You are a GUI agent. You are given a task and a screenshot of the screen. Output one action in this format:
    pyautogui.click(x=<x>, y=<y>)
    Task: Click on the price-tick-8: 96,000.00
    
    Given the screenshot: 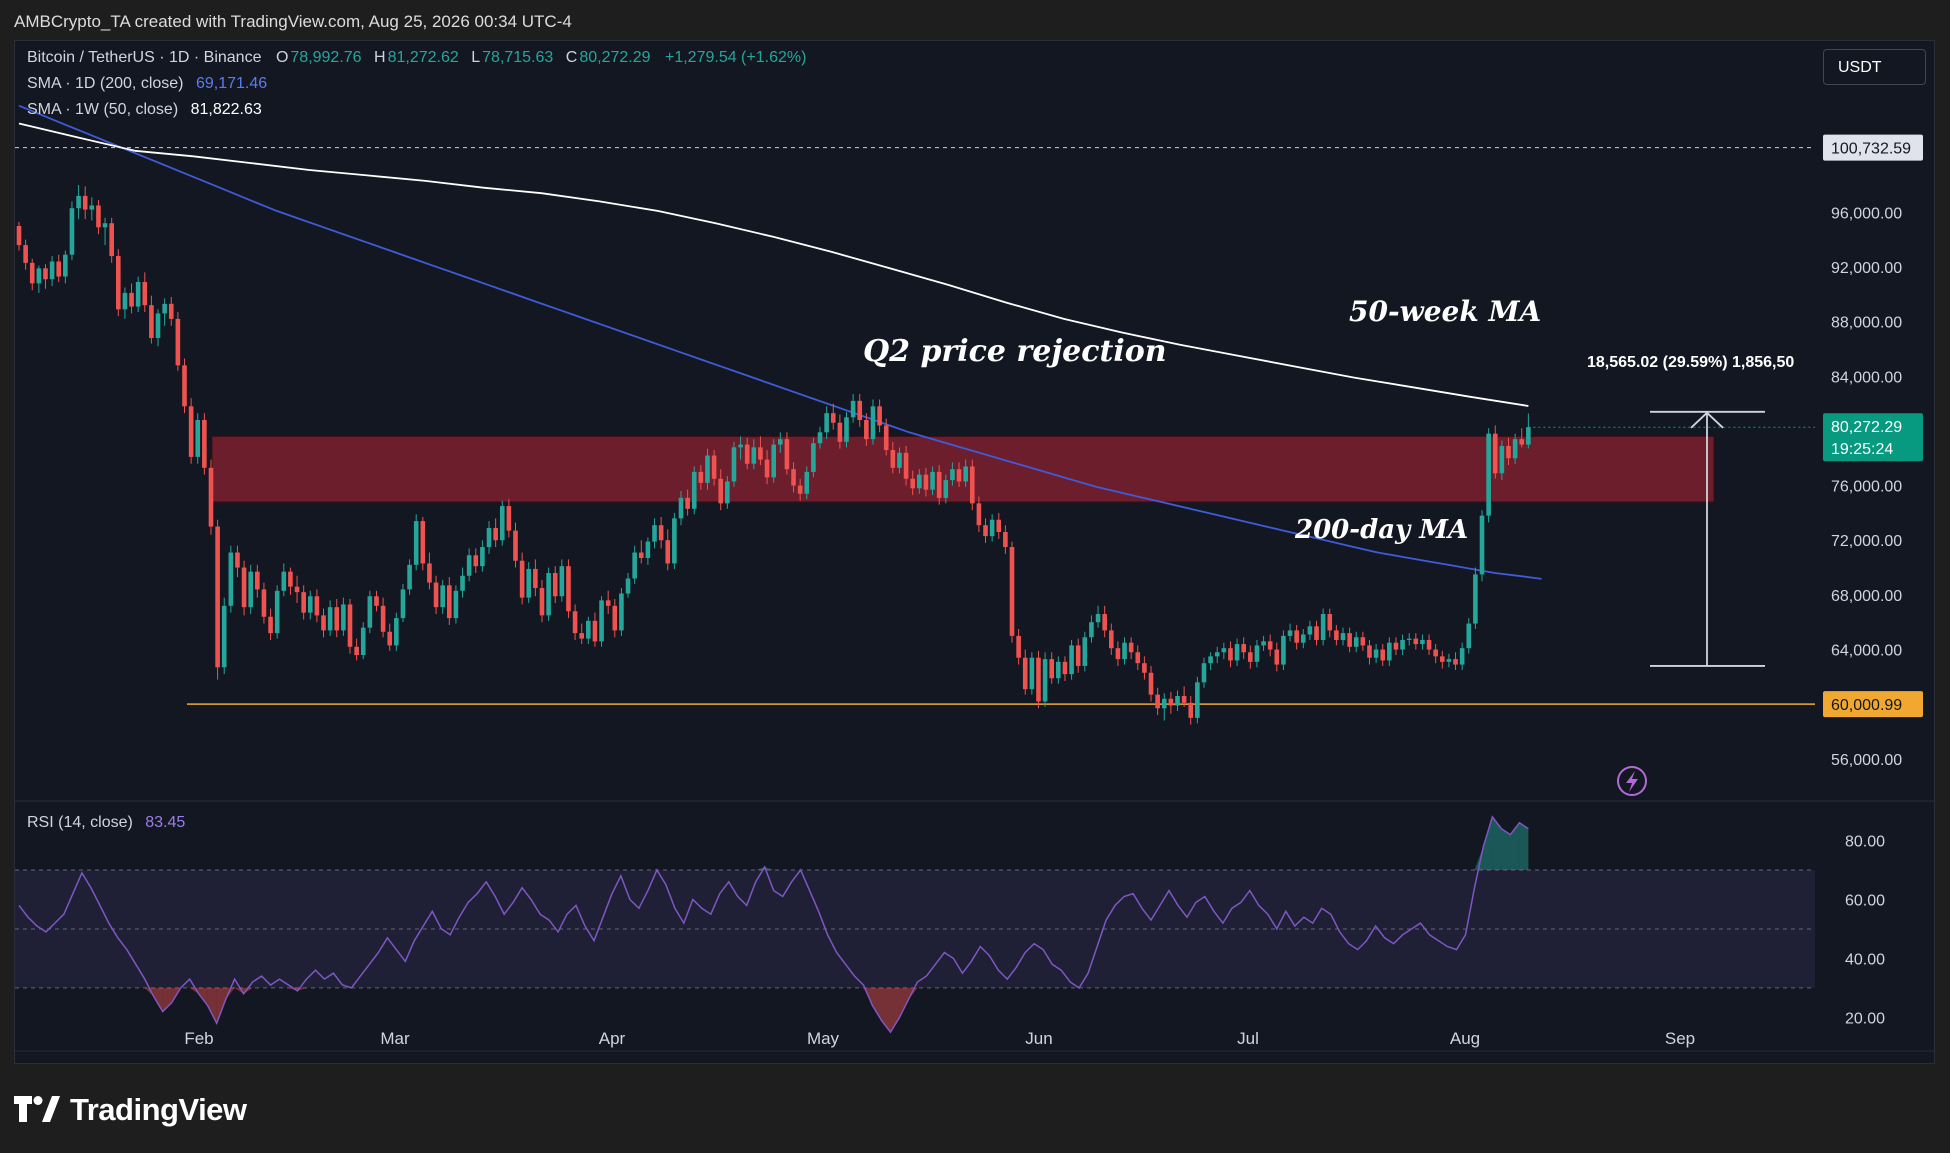 What is the action you would take?
    pyautogui.click(x=1866, y=213)
    